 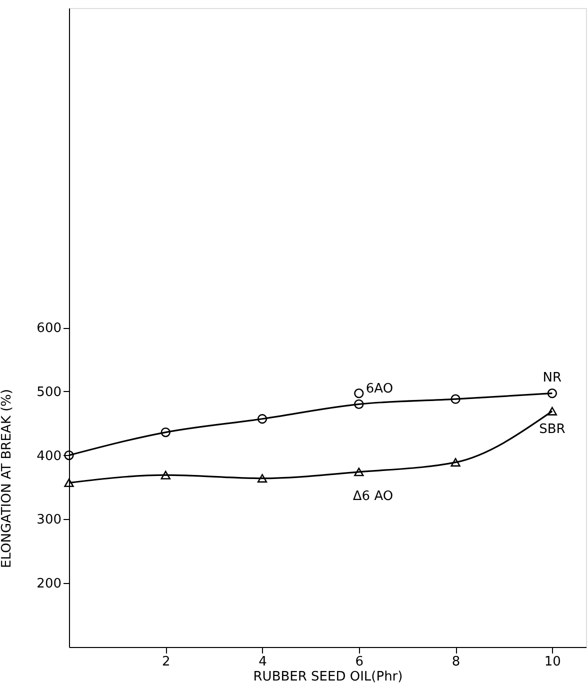 I want to click on y-tick-label: 400, so click(x=49, y=456).